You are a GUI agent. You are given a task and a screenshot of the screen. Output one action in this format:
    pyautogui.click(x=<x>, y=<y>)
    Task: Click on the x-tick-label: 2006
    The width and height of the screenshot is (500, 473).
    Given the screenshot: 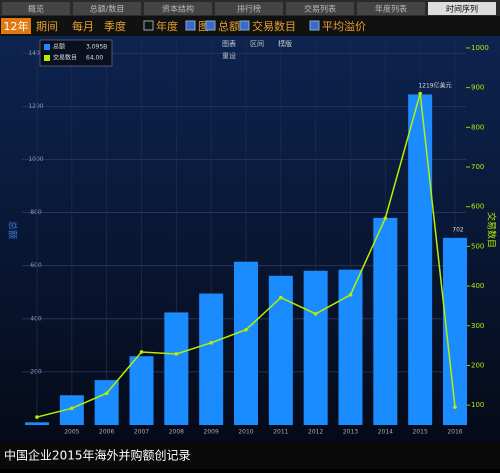 What is the action you would take?
    pyautogui.click(x=106, y=432)
    